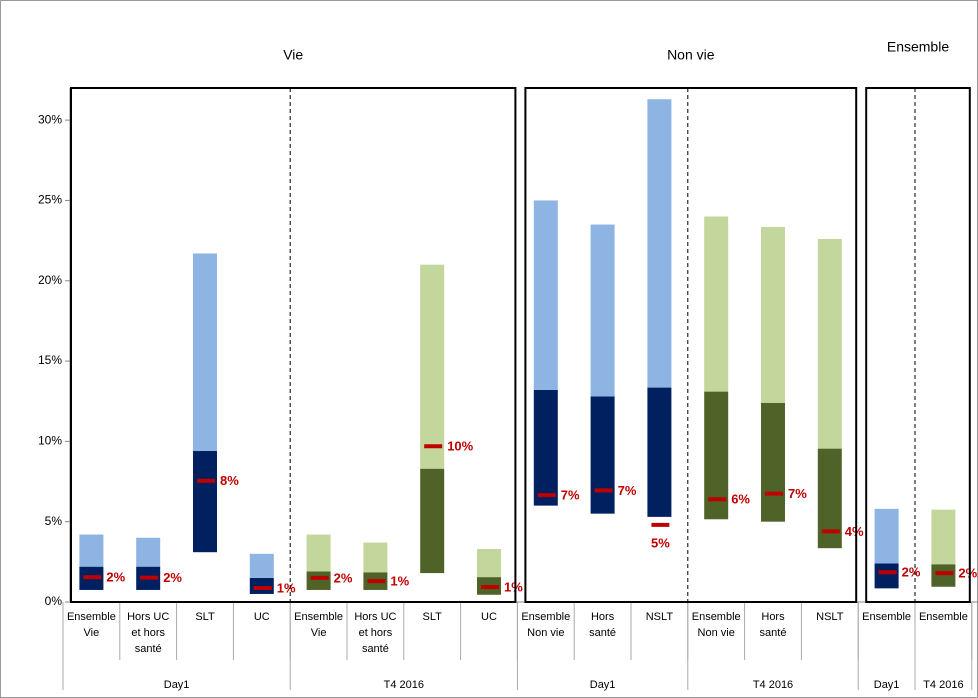 The height and width of the screenshot is (698, 978). I want to click on marker-label: 5%, so click(660, 542).